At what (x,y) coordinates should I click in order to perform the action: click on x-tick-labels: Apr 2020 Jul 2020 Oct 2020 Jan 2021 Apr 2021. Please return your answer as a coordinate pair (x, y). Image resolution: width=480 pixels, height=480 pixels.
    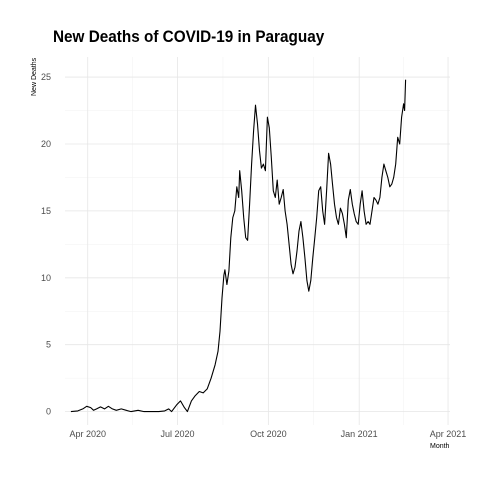
    Looking at the image, I should click on (267, 434).